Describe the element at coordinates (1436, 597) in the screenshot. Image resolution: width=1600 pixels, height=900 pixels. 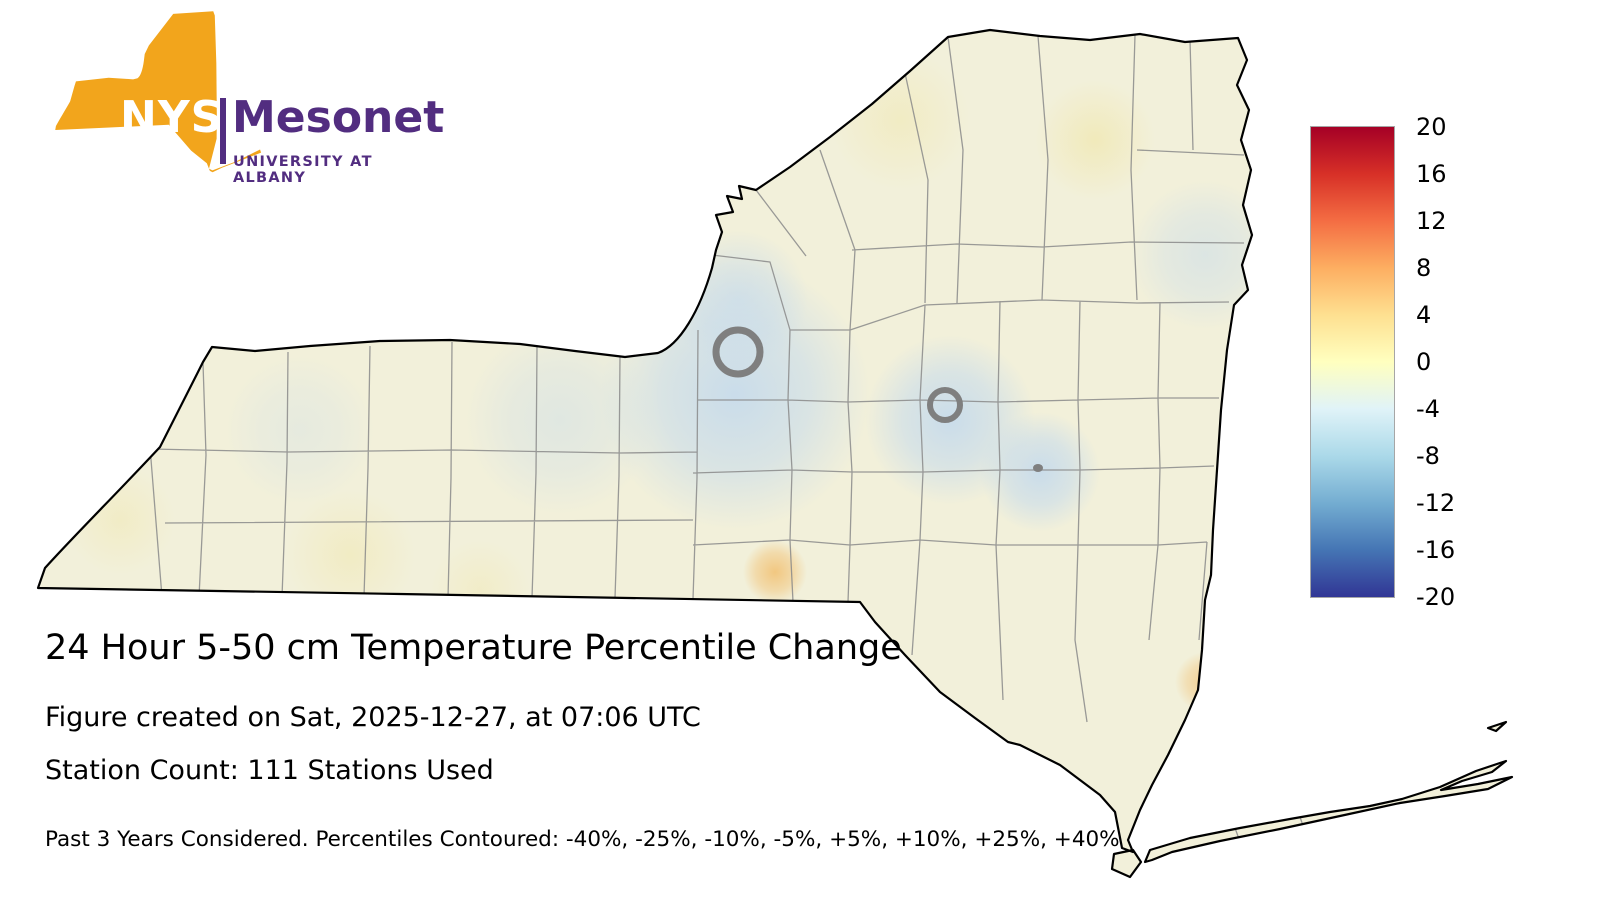
I see `colorbar-tick: -20` at that location.